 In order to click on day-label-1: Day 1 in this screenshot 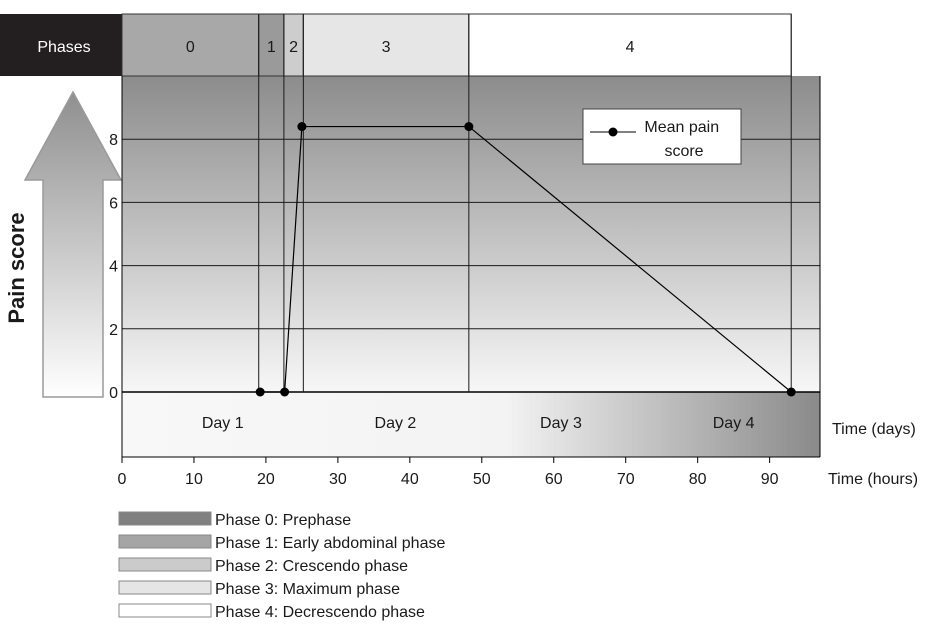, I will do `click(223, 423)`.